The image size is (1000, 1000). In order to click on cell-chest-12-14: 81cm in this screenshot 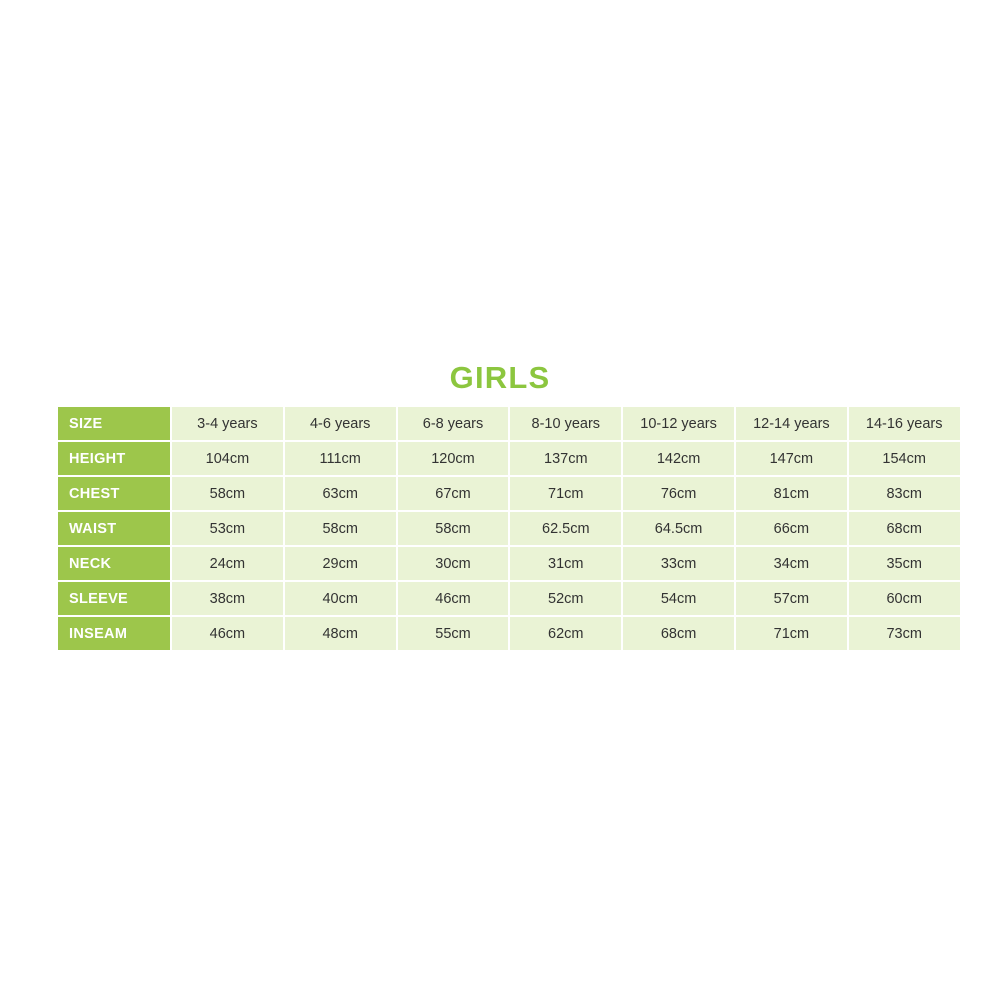, I will do `click(791, 493)`.